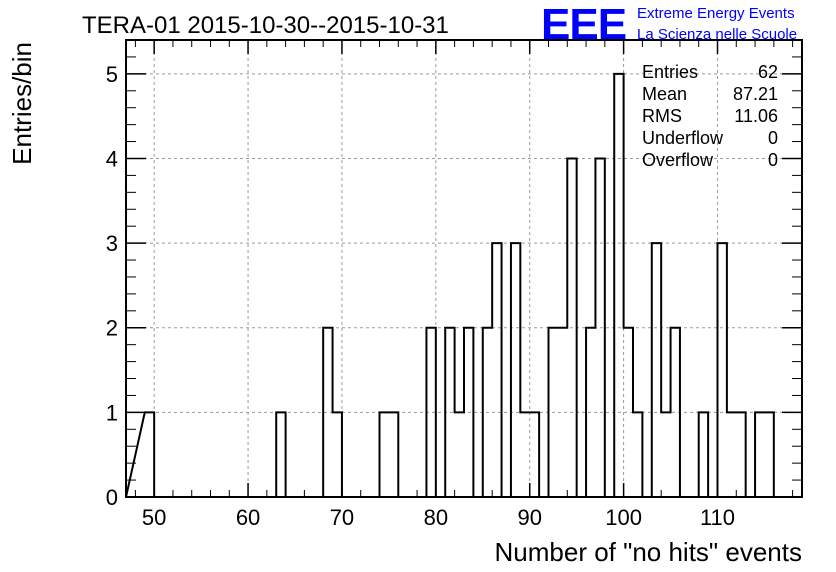  I want to click on x-tick-labels: 50 60 70 80 90 100 110, so click(438, 517).